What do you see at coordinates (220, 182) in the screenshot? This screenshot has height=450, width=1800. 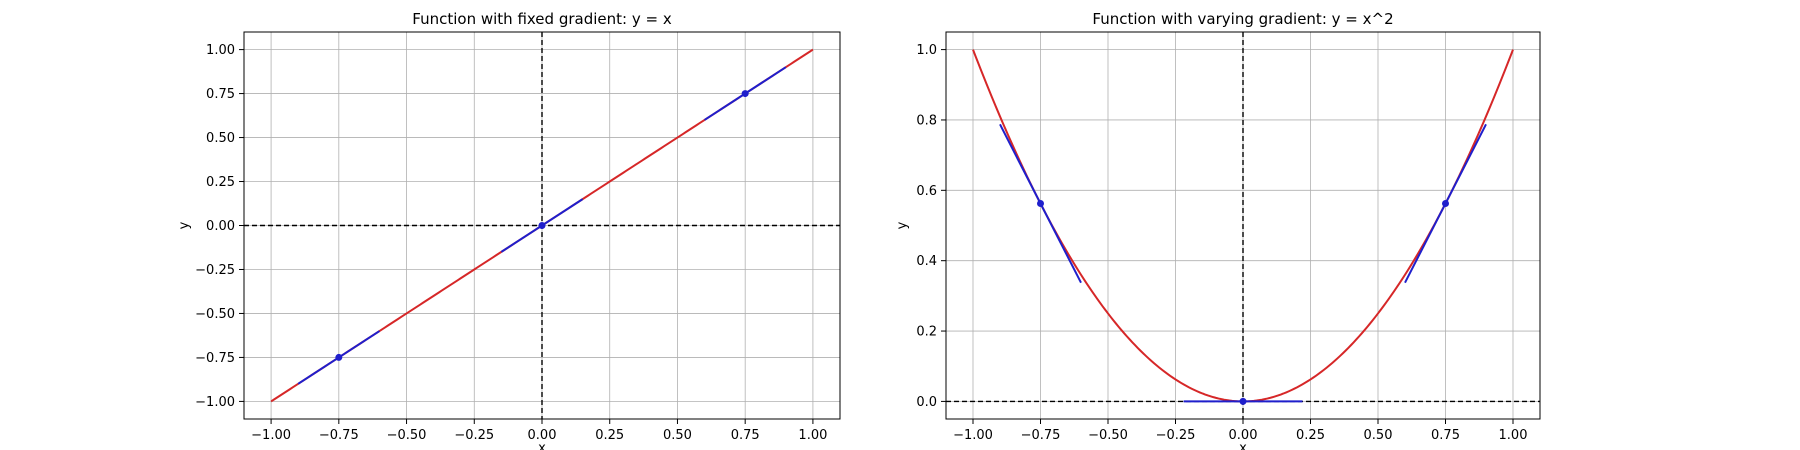 I see `y-tick-label: 0.25` at bounding box center [220, 182].